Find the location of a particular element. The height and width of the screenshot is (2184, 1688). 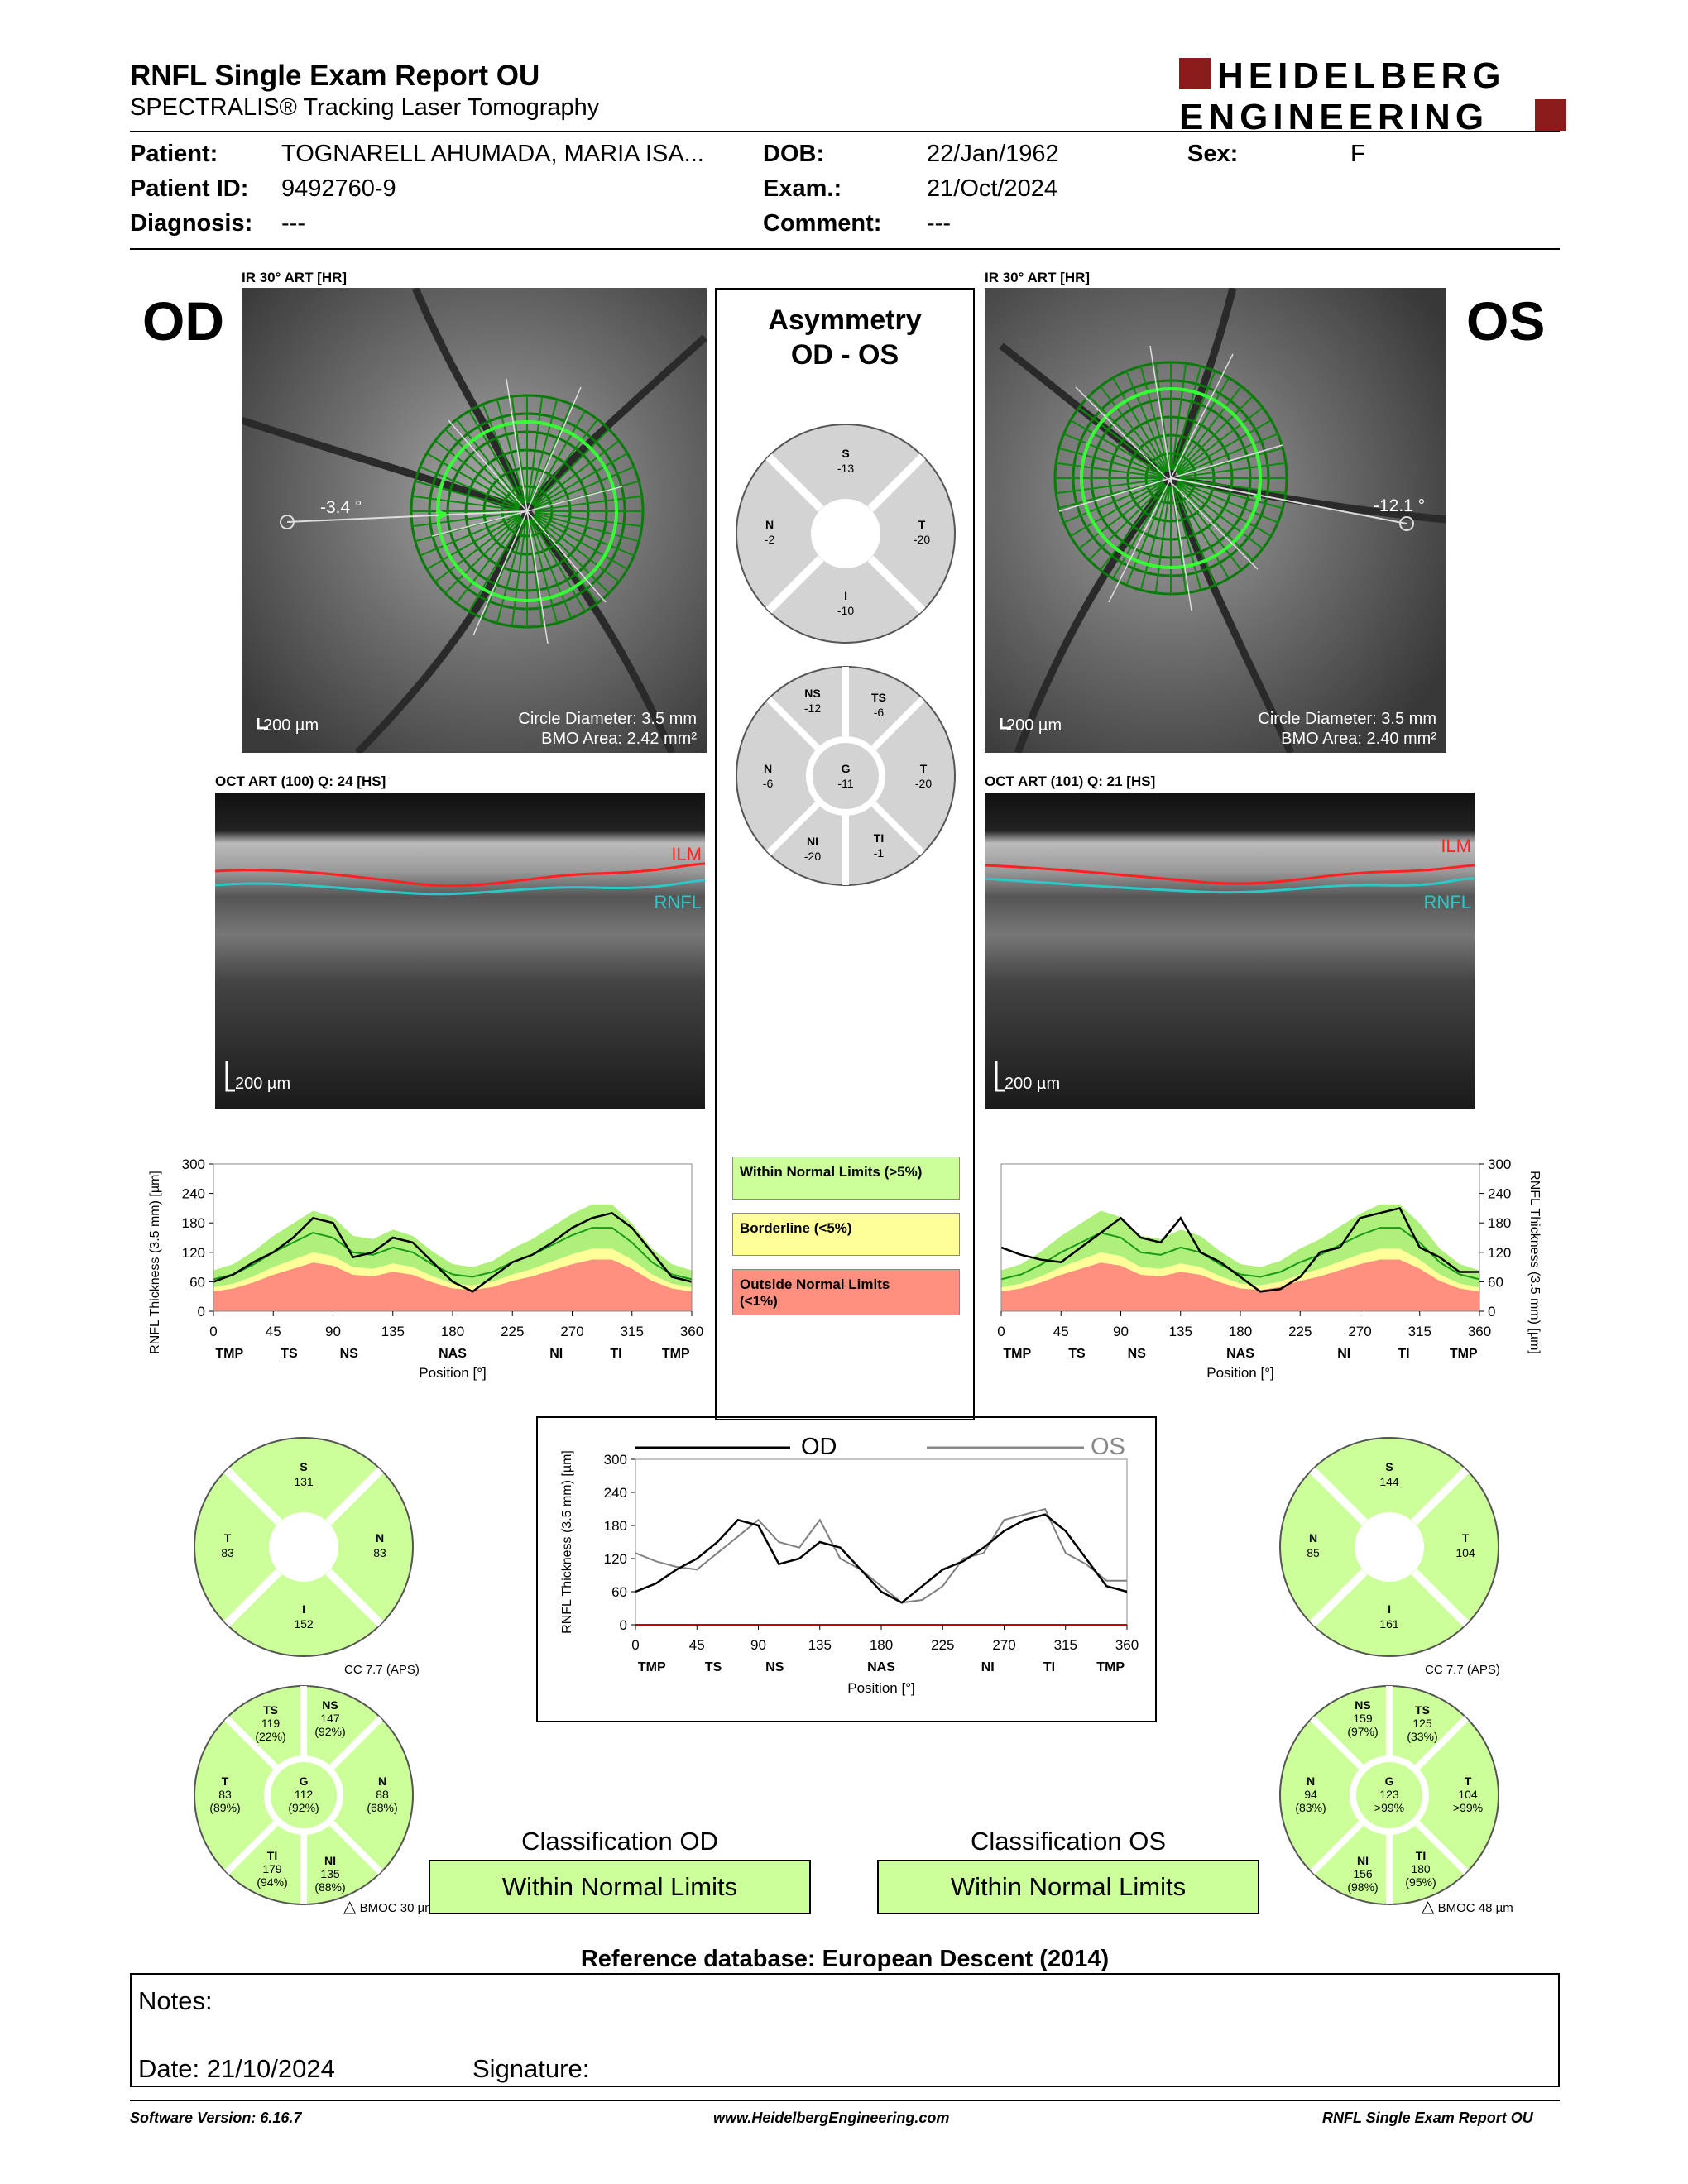

patient-rule is located at coordinates (845, 249).